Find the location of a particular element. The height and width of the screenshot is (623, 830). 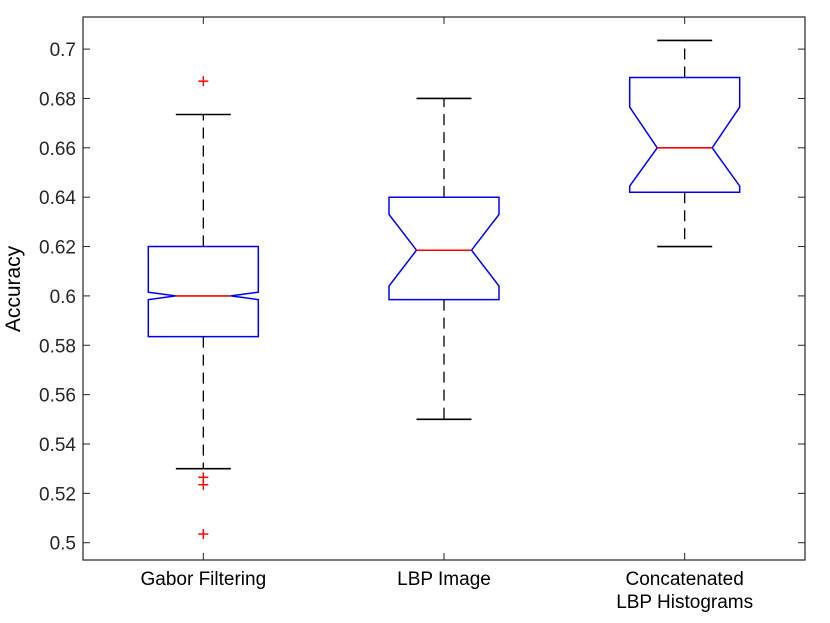

y-tick-label: 0.54 is located at coordinates (57, 445).